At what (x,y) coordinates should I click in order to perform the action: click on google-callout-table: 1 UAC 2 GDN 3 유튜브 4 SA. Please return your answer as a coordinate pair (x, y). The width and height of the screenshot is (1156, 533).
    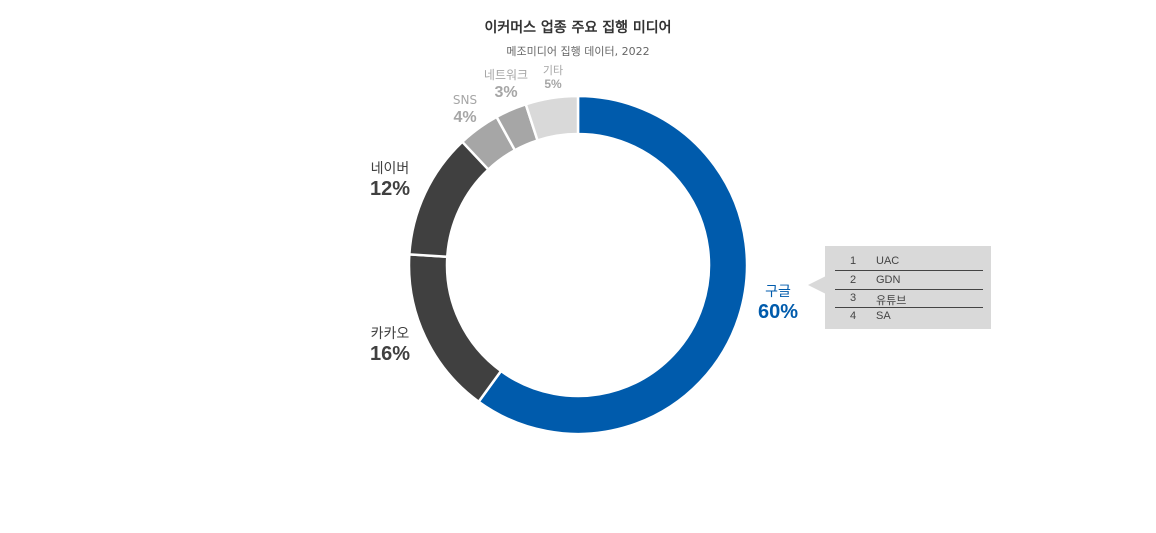
    Looking at the image, I should click on (908, 287).